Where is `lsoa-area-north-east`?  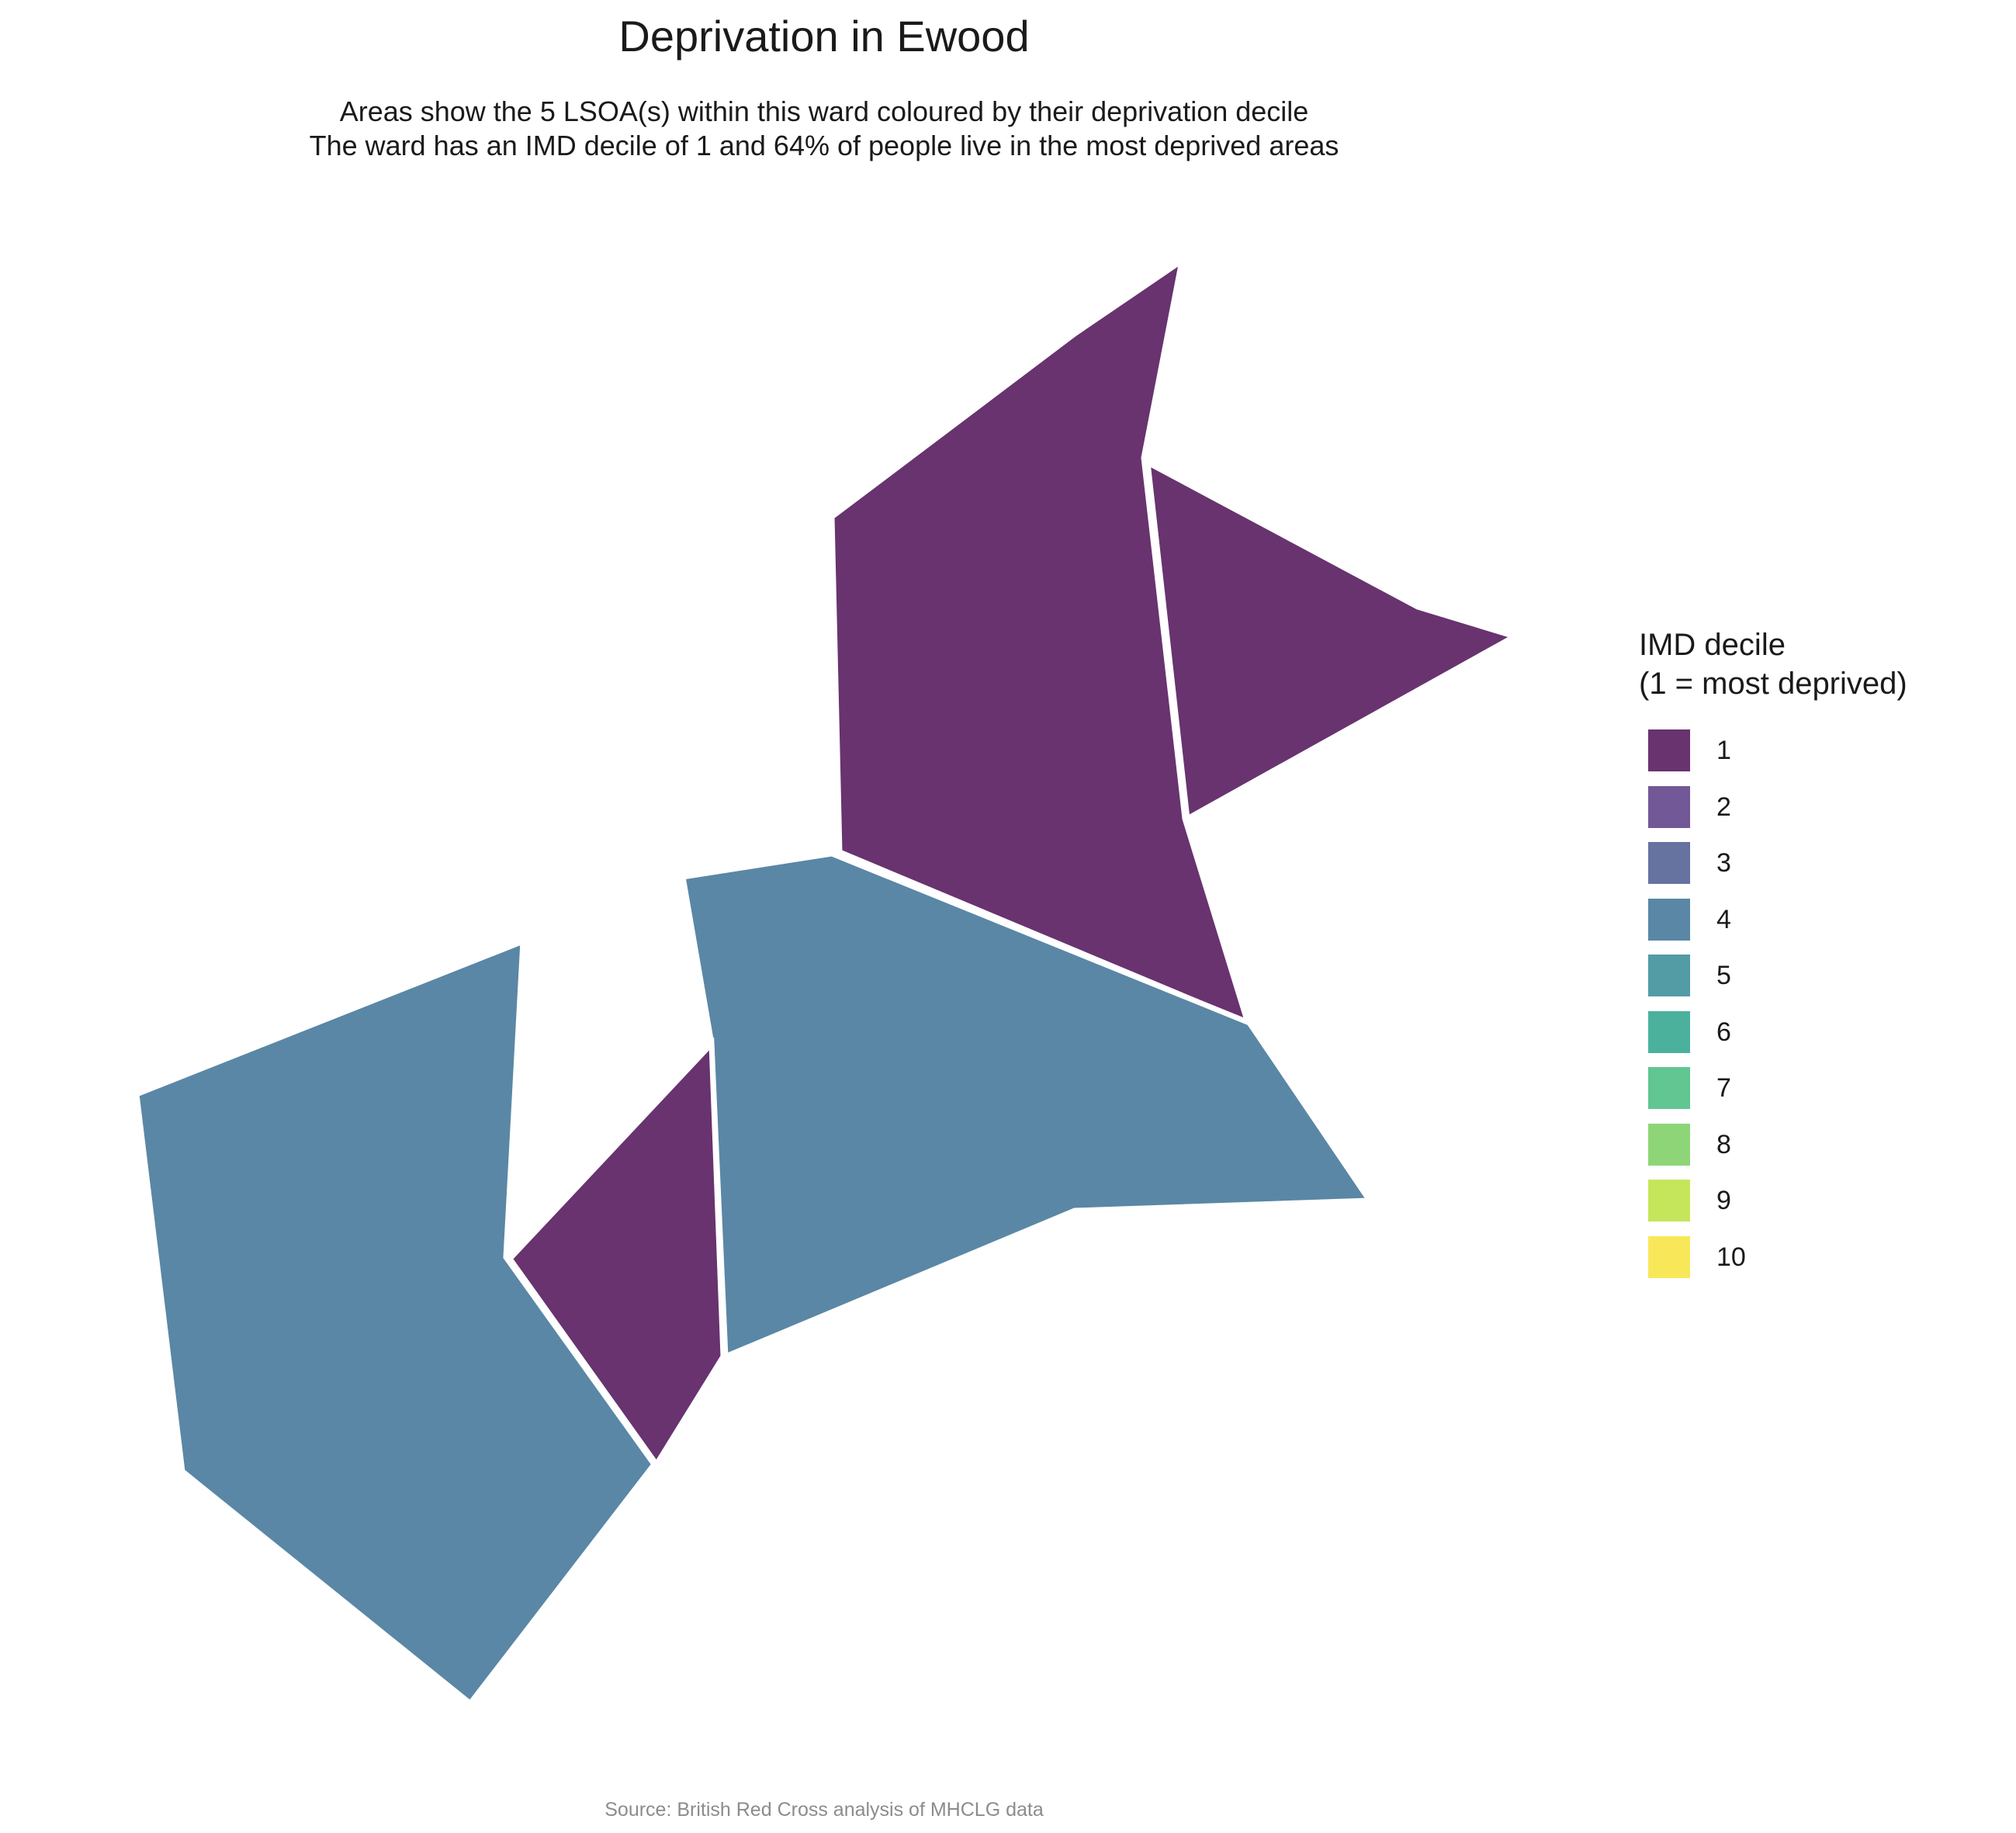 lsoa-area-north-east is located at coordinates (1333, 640).